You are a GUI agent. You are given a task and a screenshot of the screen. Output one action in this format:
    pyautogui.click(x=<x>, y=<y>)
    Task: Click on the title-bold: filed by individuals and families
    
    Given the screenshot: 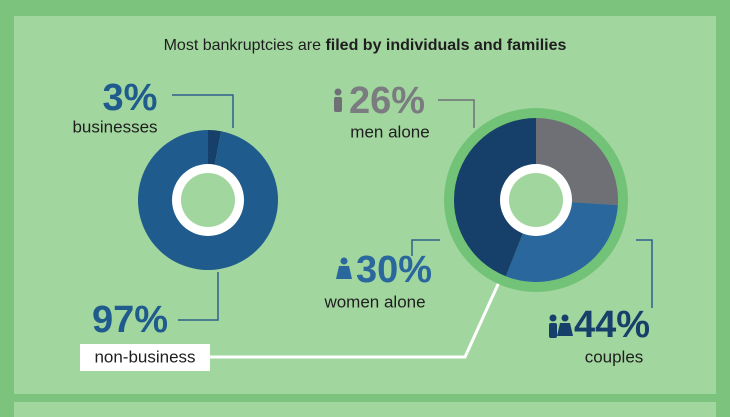 What is the action you would take?
    pyautogui.click(x=445, y=45)
    